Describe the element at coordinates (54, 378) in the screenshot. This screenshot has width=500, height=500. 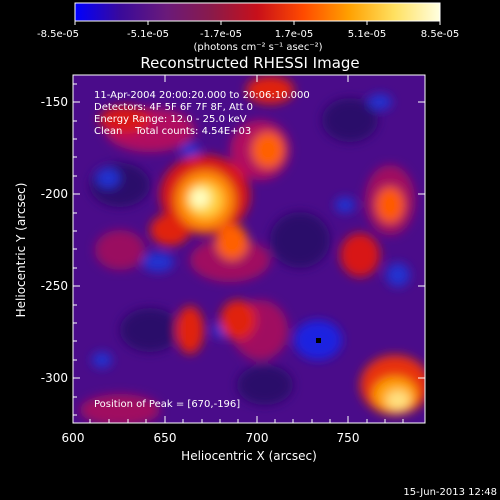
I see `y-tick-label-m300: -300` at that location.